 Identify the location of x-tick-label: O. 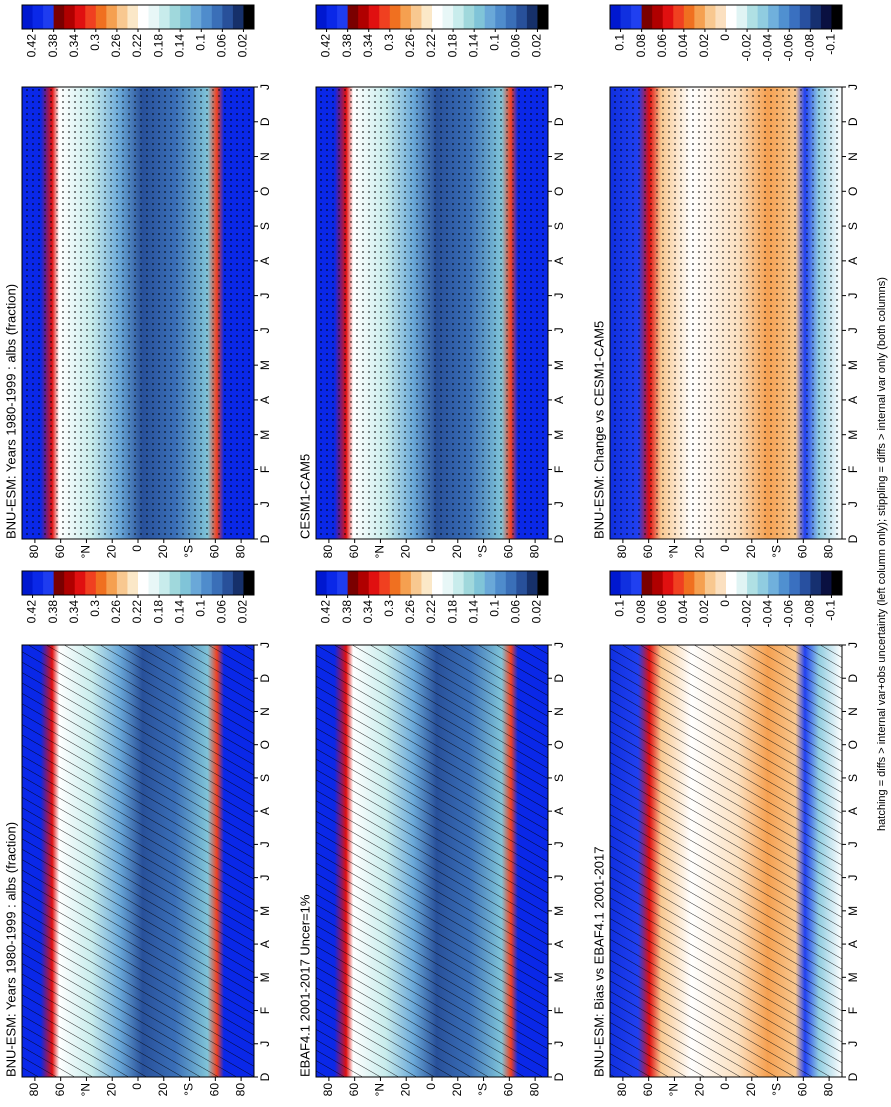
(559, 744).